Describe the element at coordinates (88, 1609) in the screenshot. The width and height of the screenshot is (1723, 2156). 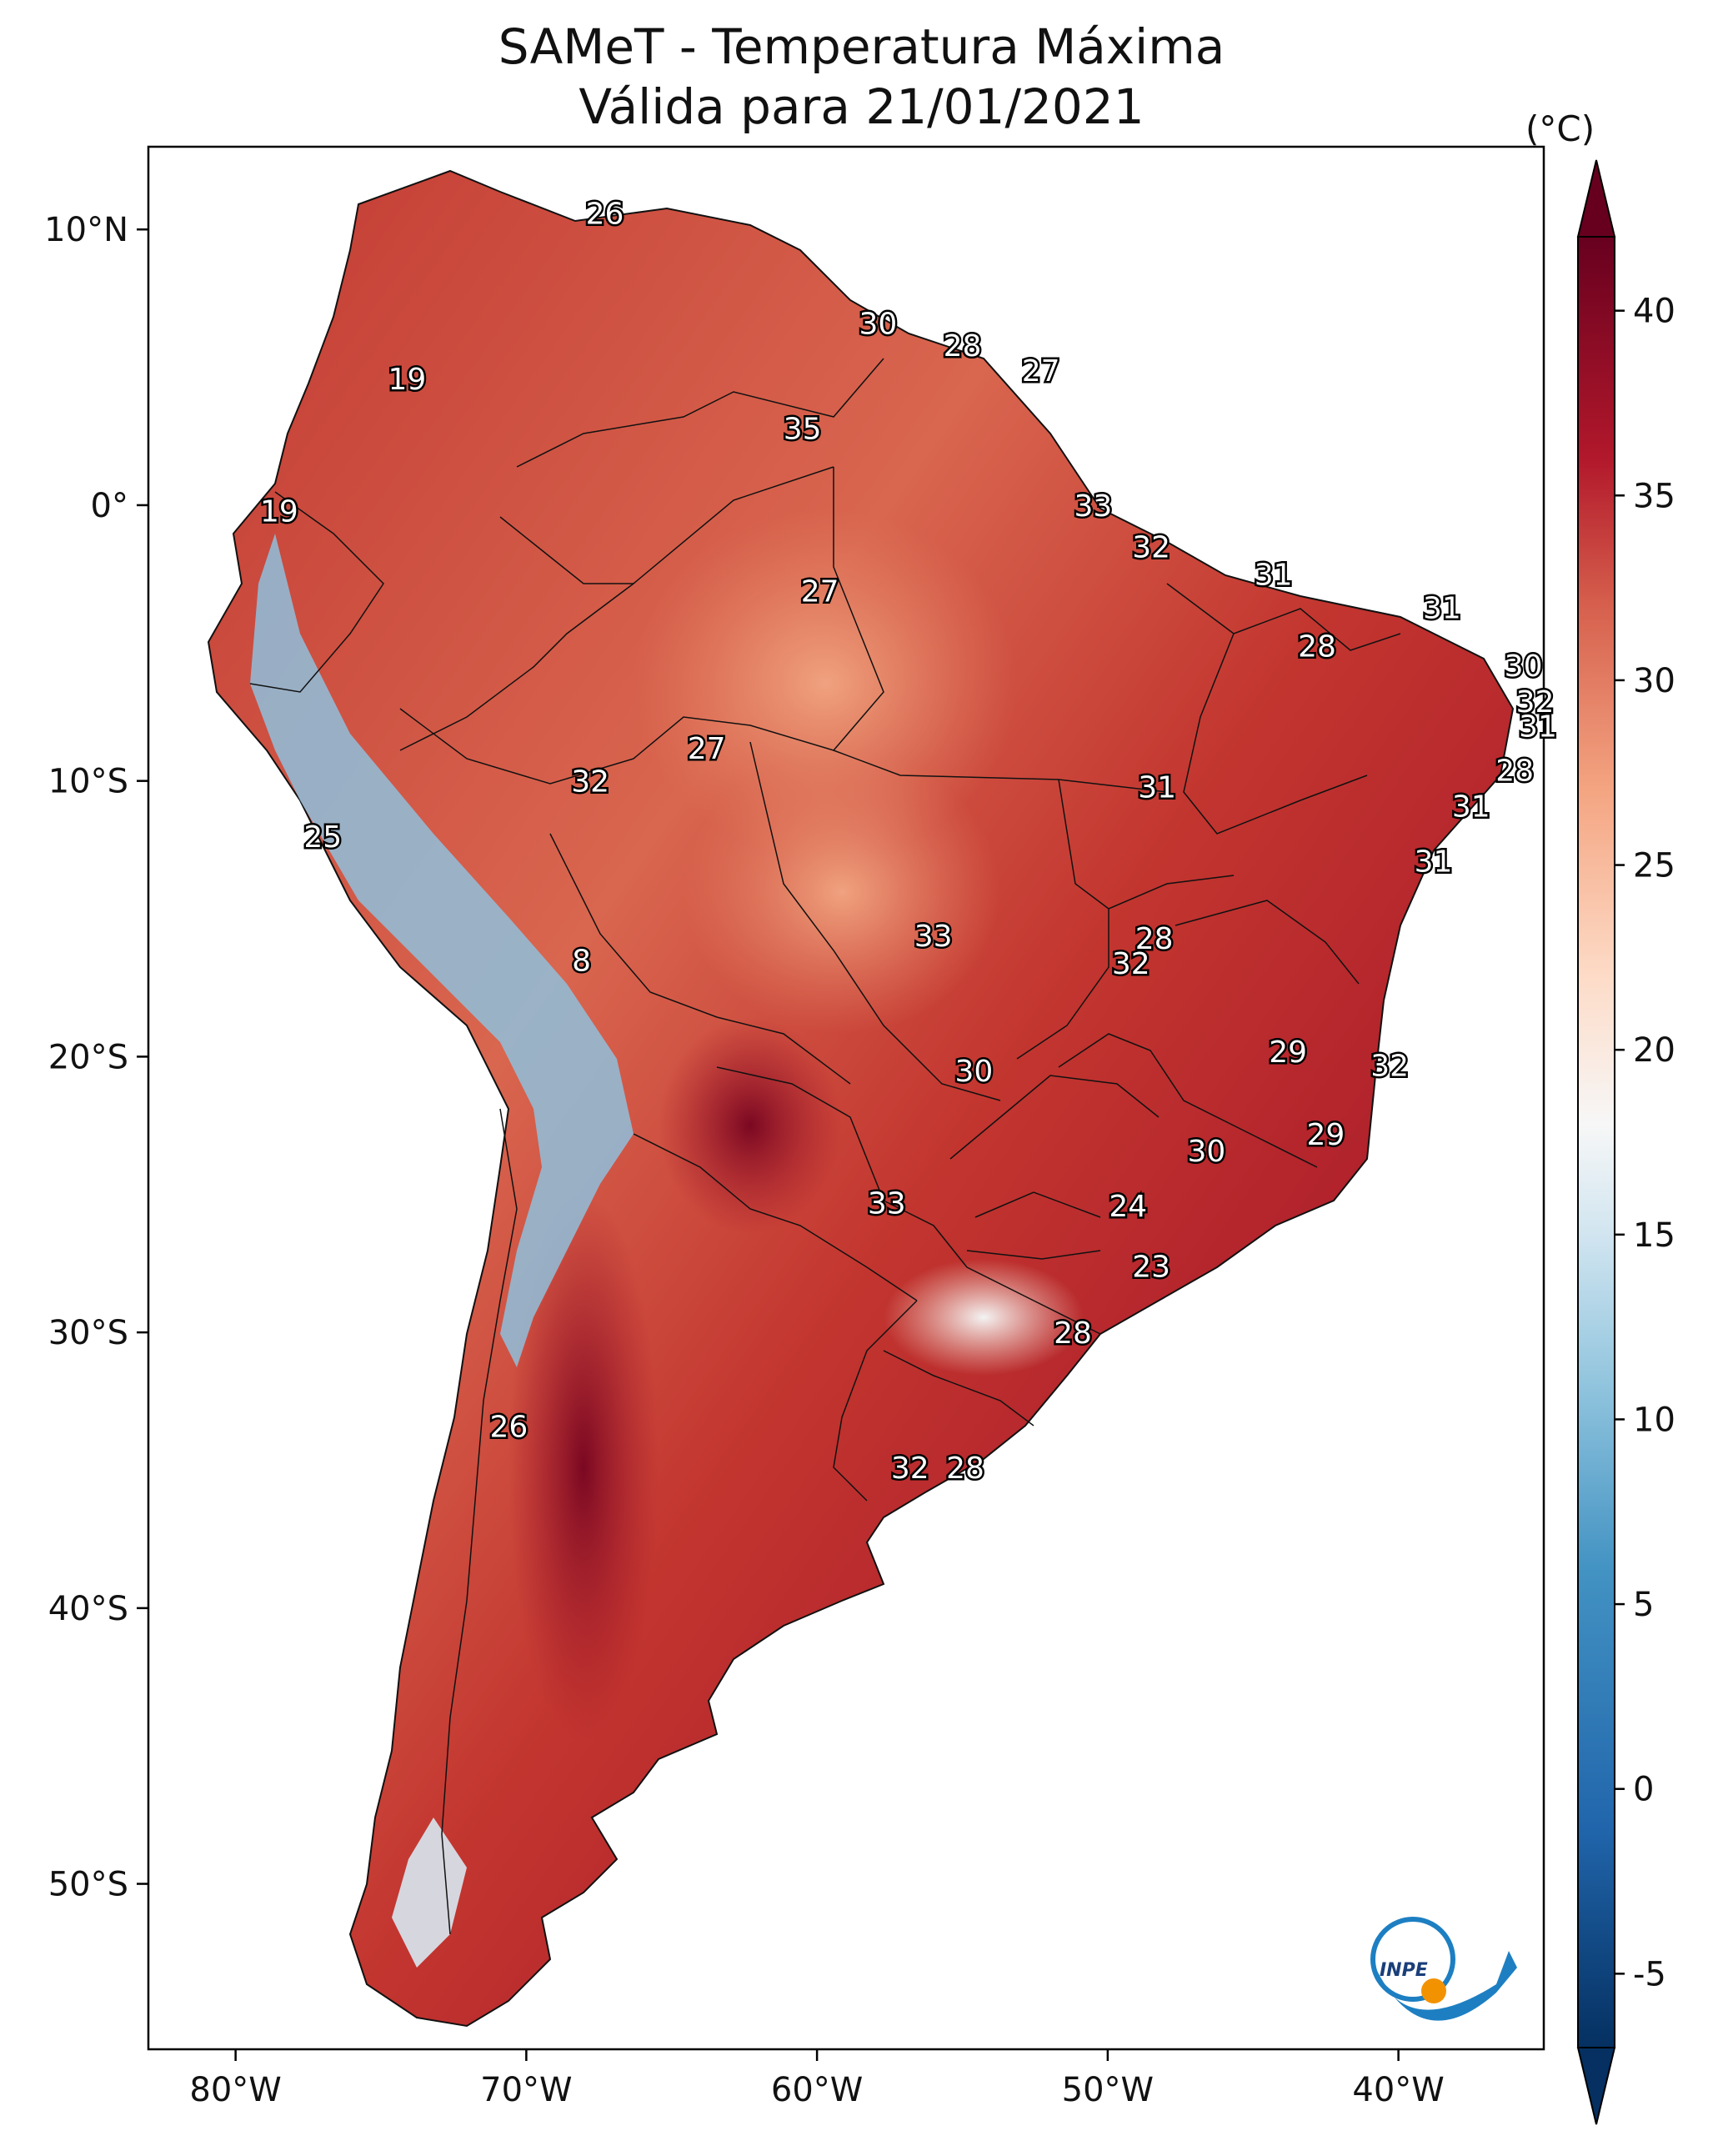
I see `lat-tick-label: 40°S` at that location.